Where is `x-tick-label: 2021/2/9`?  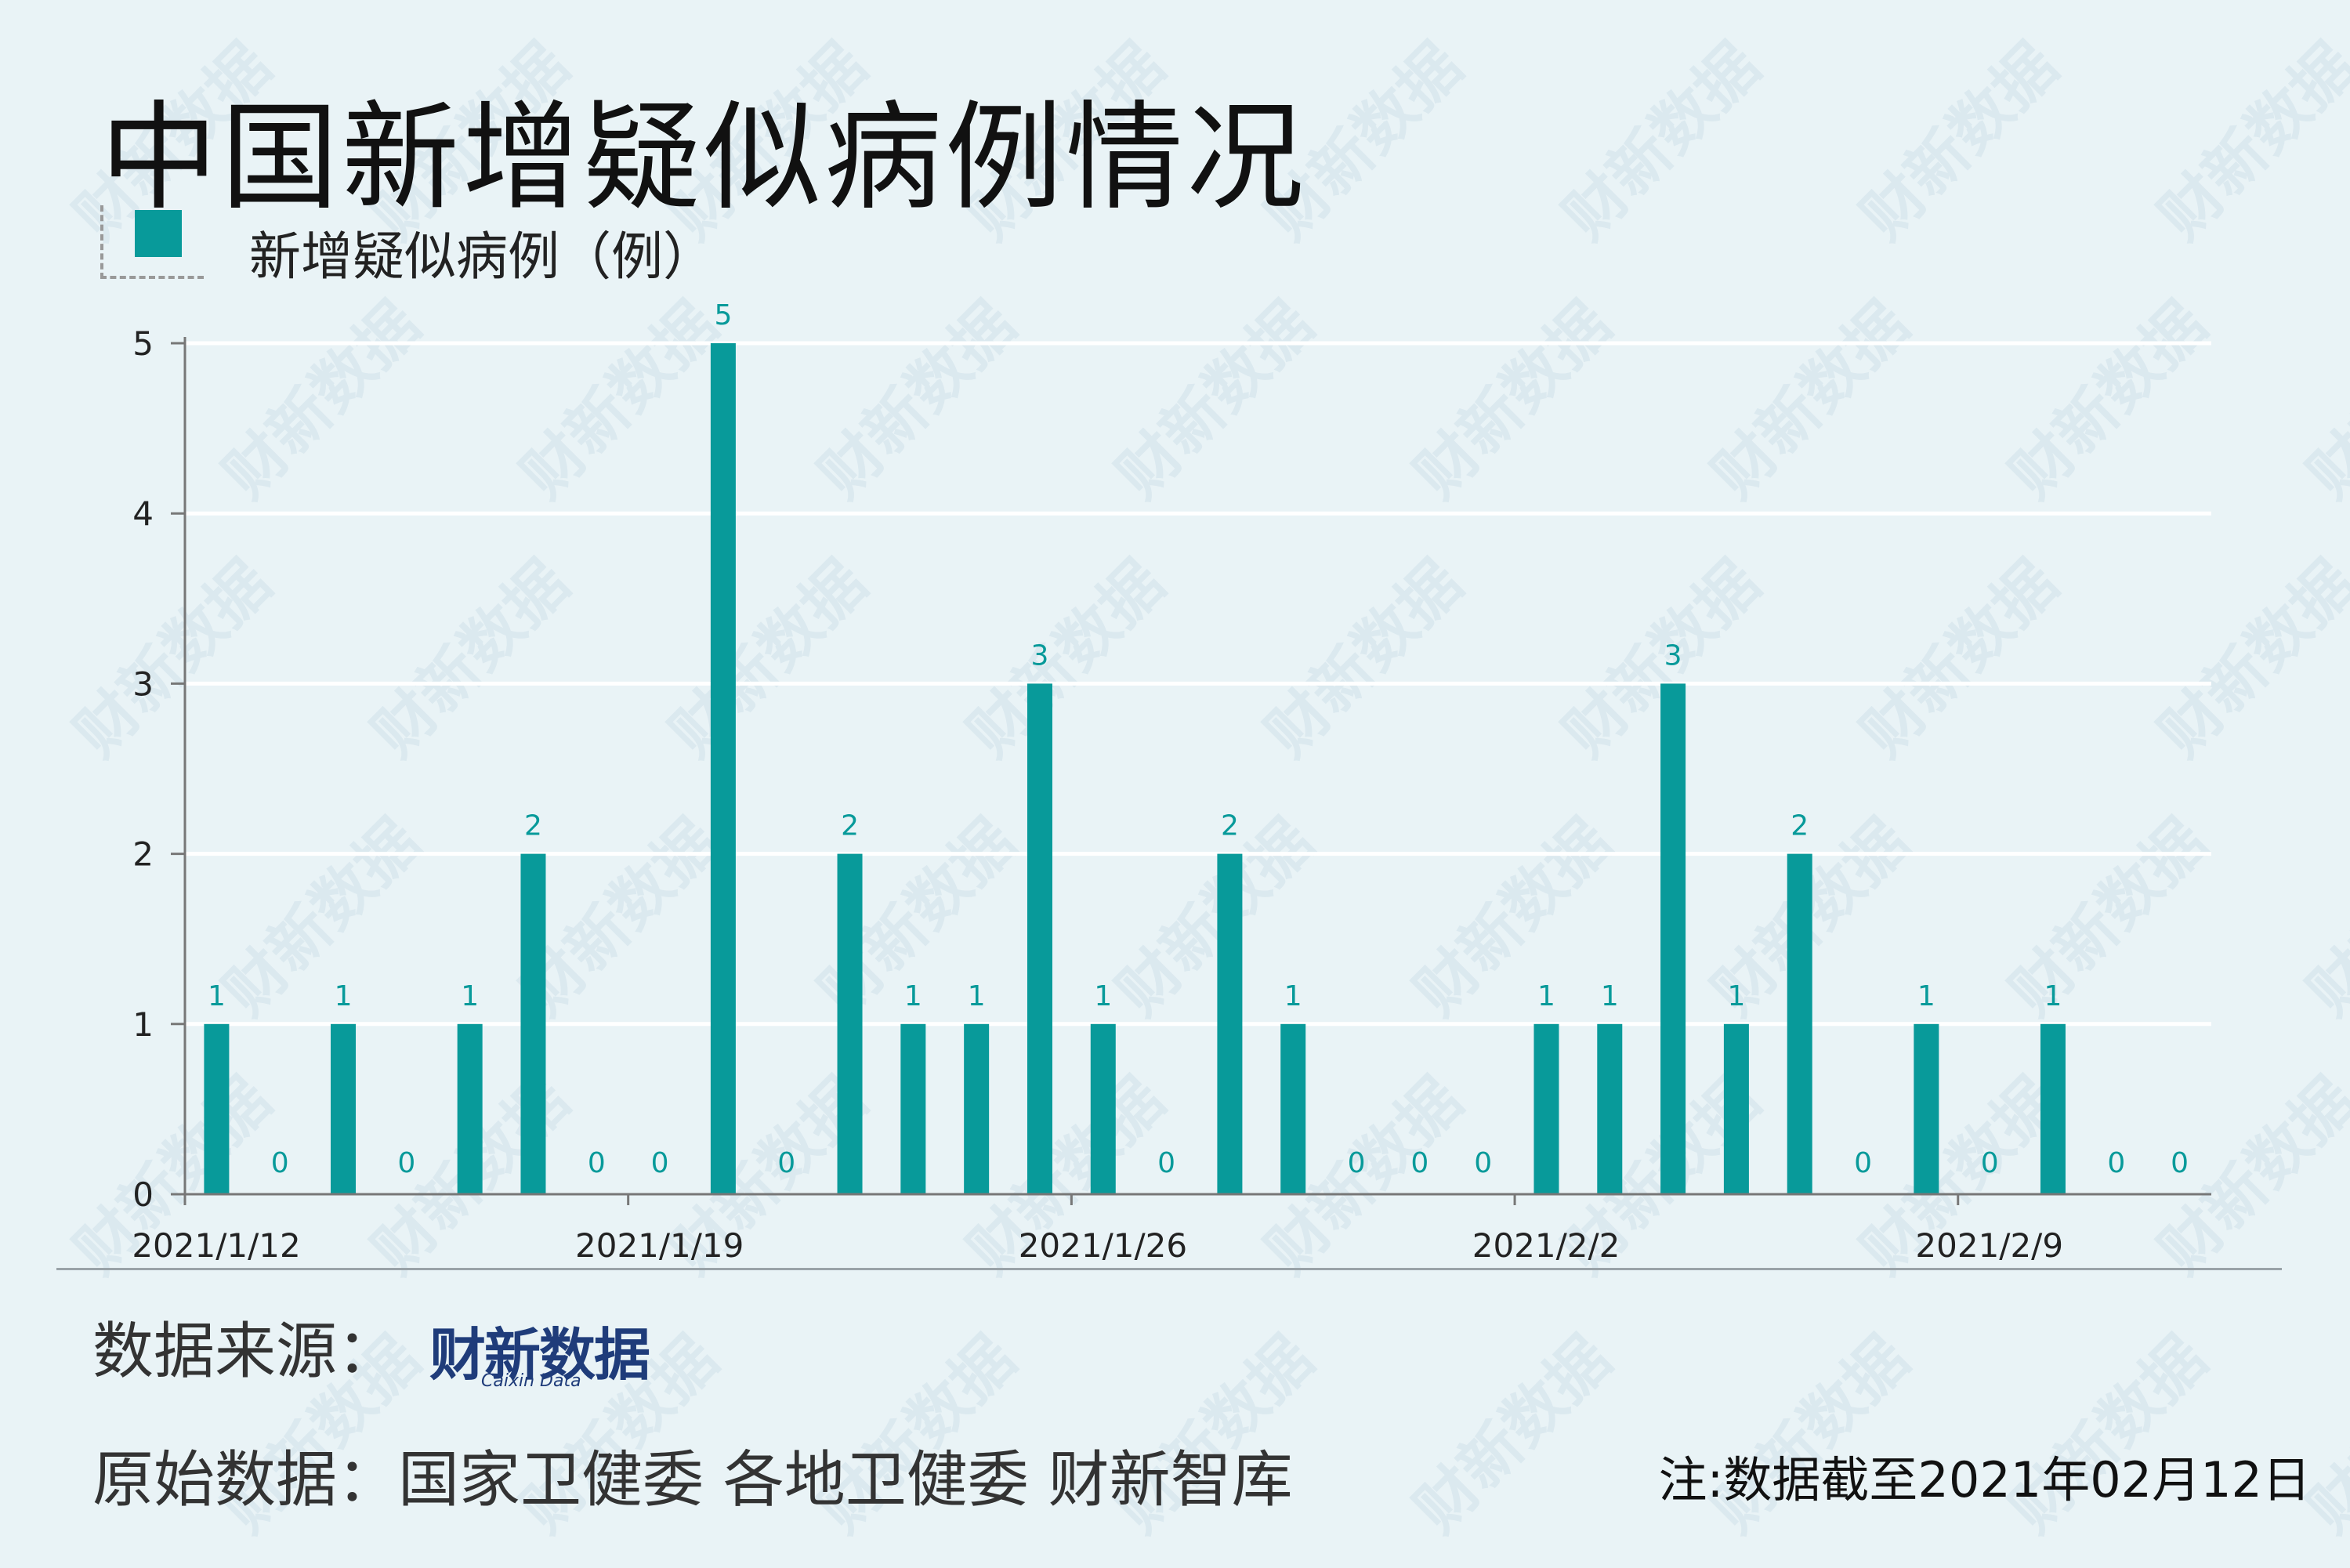
x-tick-label: 2021/2/9 is located at coordinates (1989, 1245).